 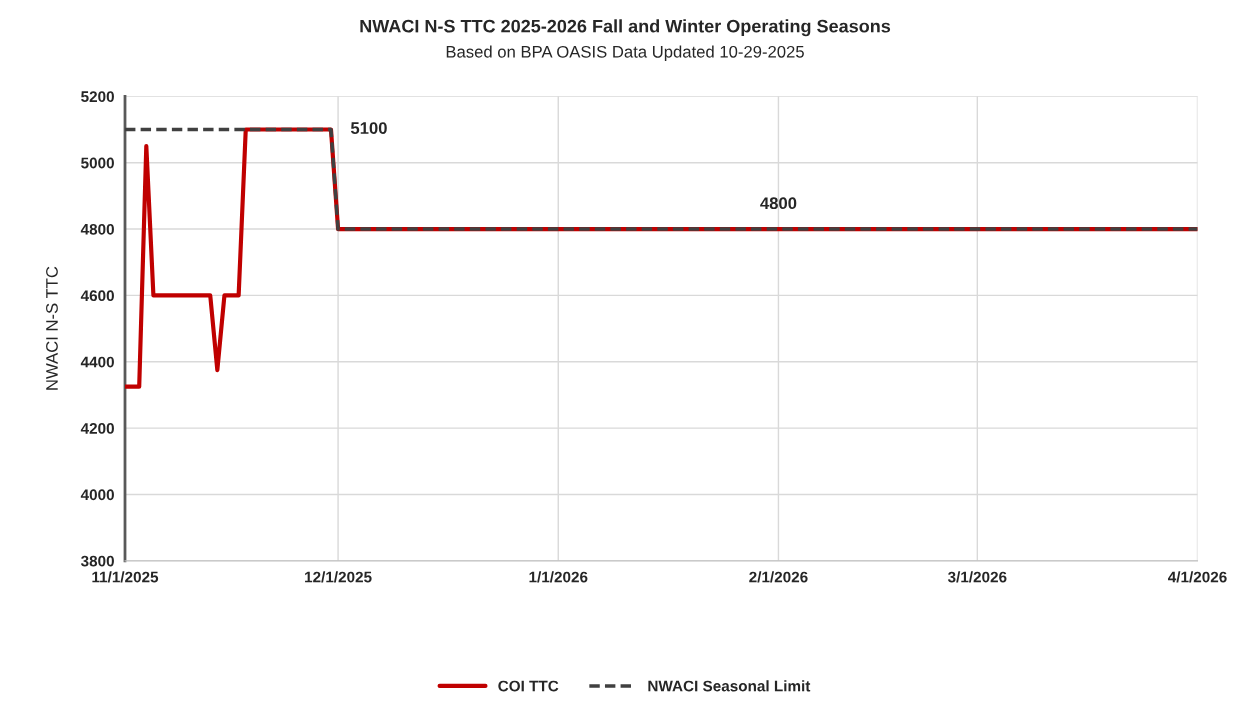 What do you see at coordinates (558, 577) in the screenshot?
I see `x-tick-label: 1/1/2026` at bounding box center [558, 577].